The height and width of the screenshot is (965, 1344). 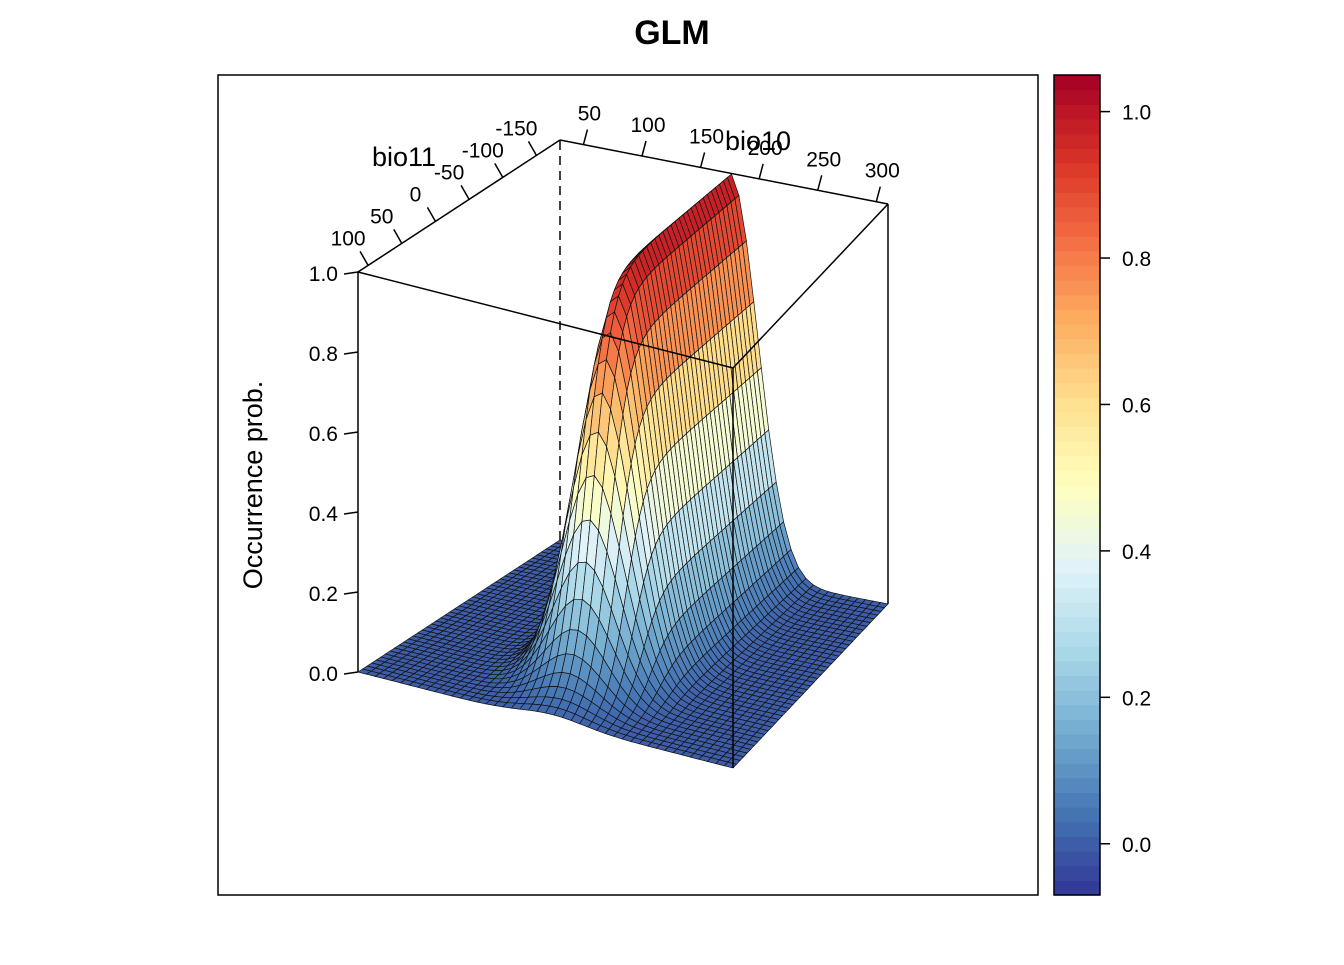 I want to click on colorbar-frame, so click(x=1077, y=485).